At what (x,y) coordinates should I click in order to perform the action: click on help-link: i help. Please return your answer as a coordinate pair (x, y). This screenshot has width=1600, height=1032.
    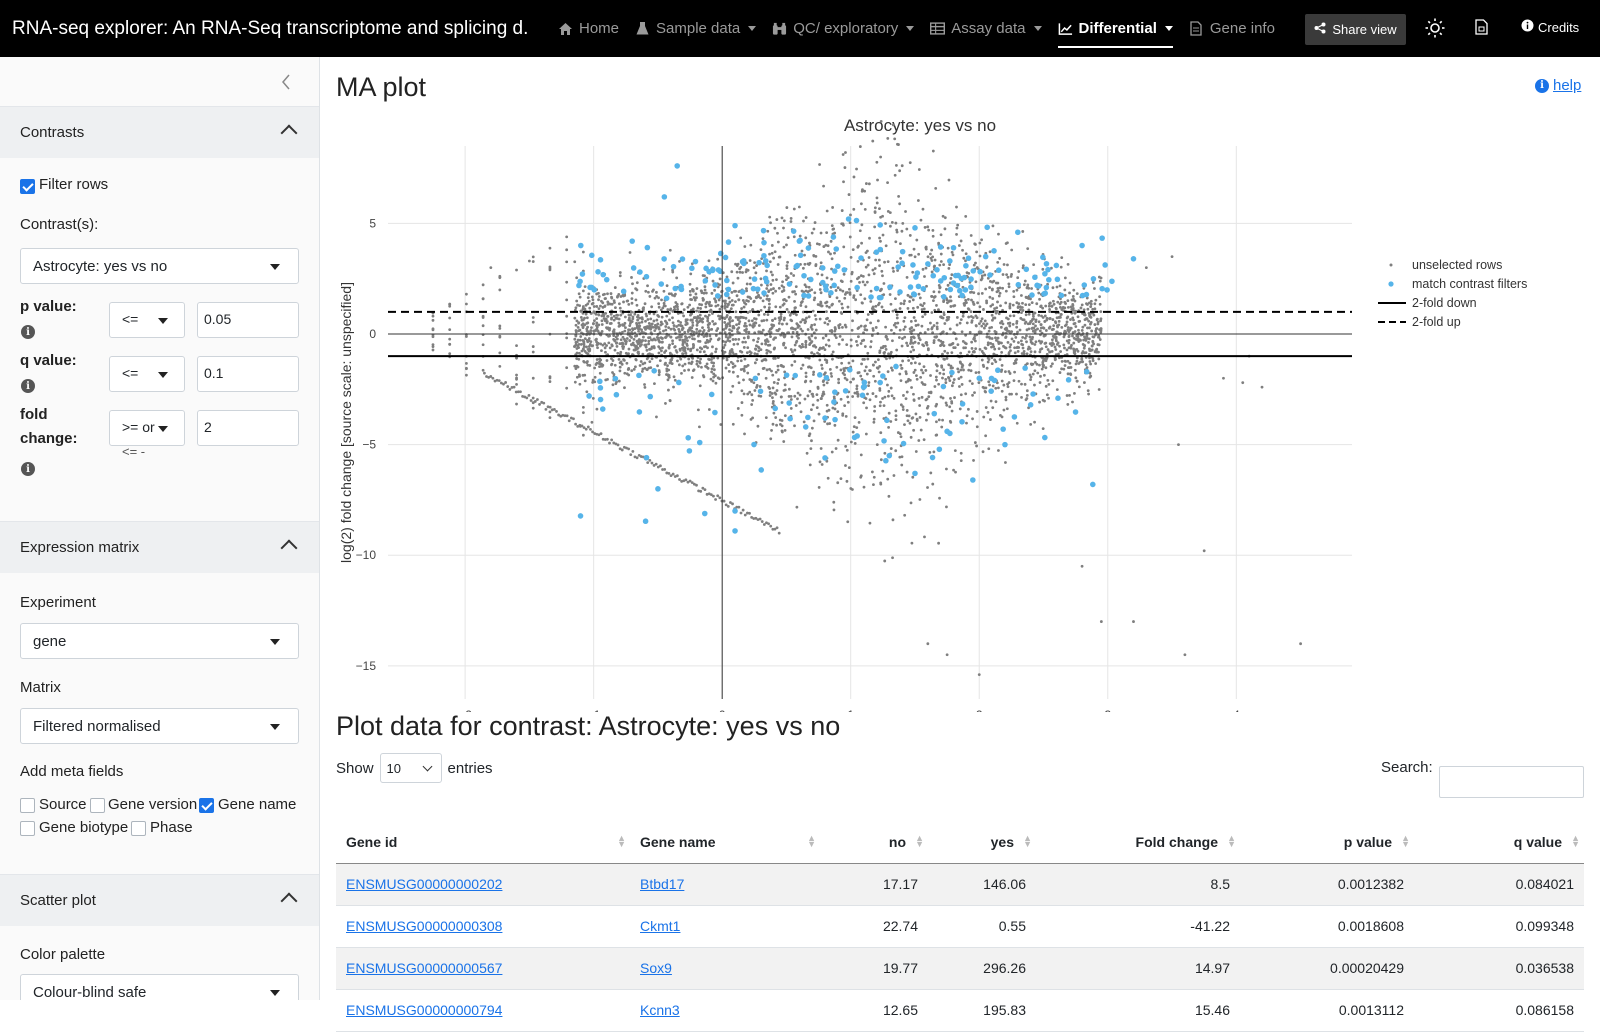
    Looking at the image, I should click on (1558, 85).